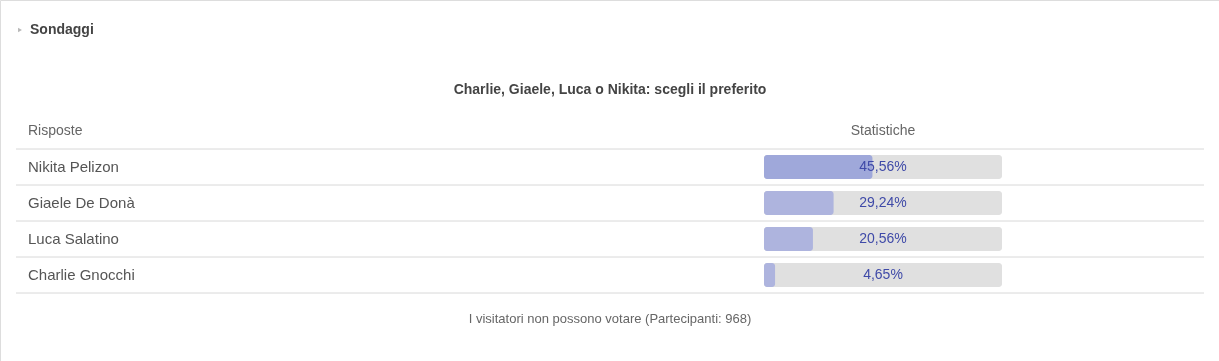  What do you see at coordinates (55, 130) in the screenshot?
I see `y-axis-title: Risposte` at bounding box center [55, 130].